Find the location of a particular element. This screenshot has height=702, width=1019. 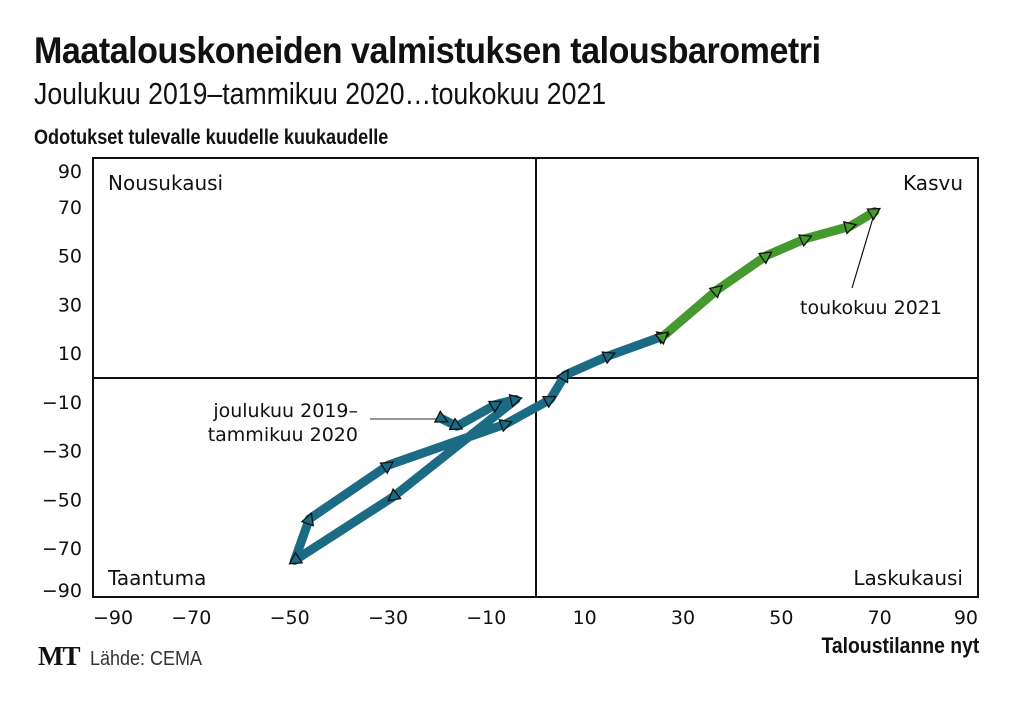

mt-logo: MT is located at coordinates (59, 656).